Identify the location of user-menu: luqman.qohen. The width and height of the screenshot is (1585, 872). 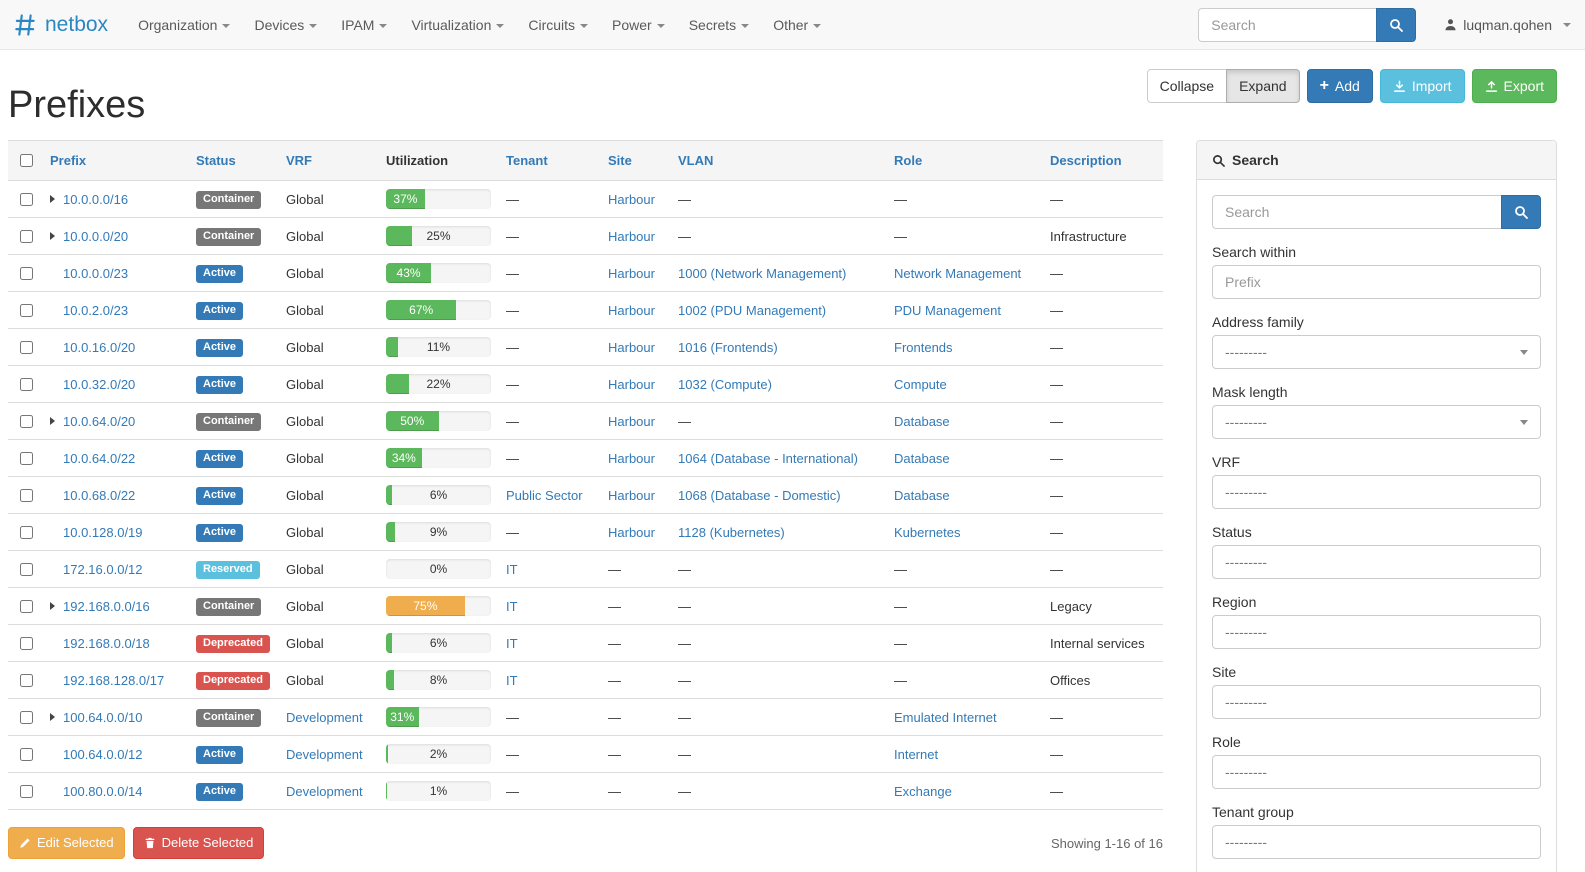
(1507, 25).